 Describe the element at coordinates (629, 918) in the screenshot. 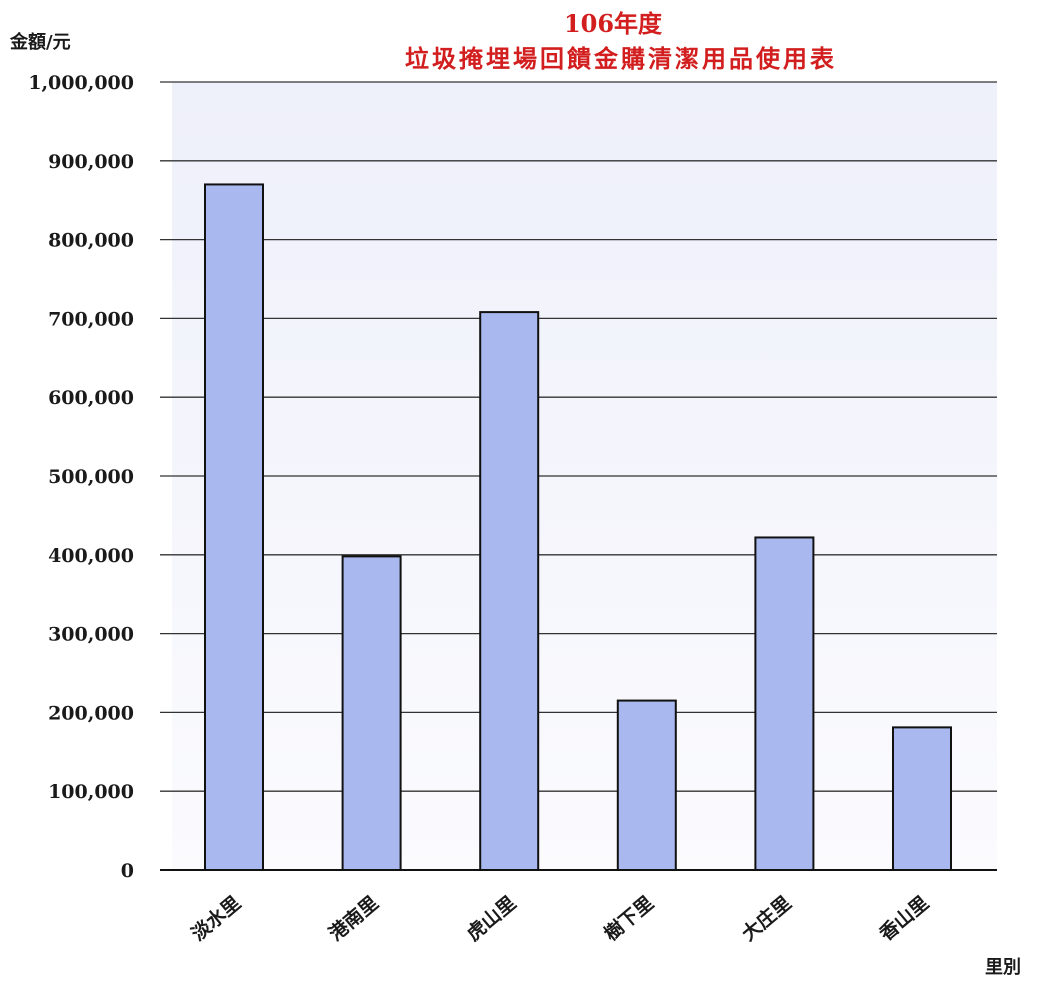

I see `x-category-label: 樹下里` at that location.